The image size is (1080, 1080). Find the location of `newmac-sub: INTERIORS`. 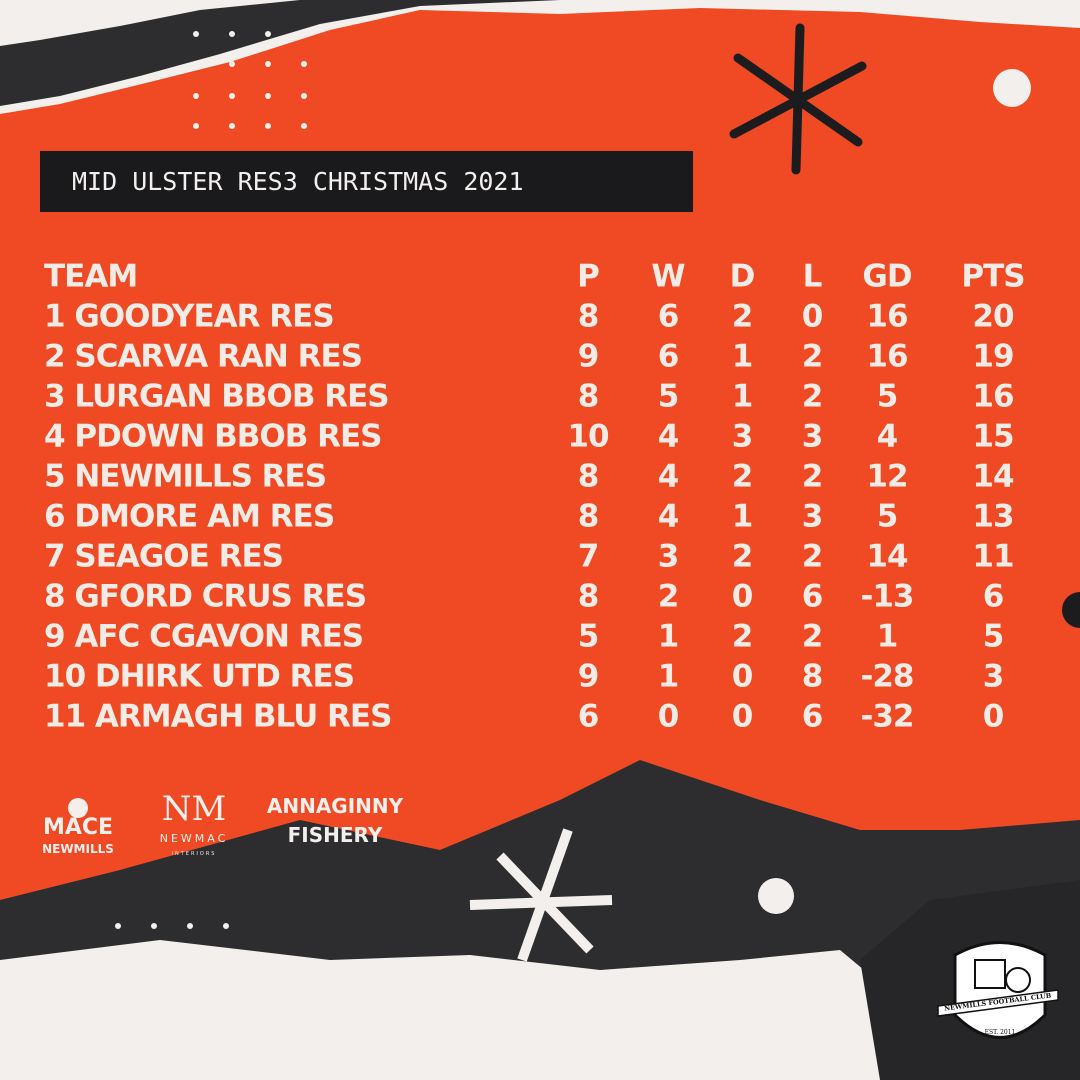

newmac-sub: INTERIORS is located at coordinates (194, 854).